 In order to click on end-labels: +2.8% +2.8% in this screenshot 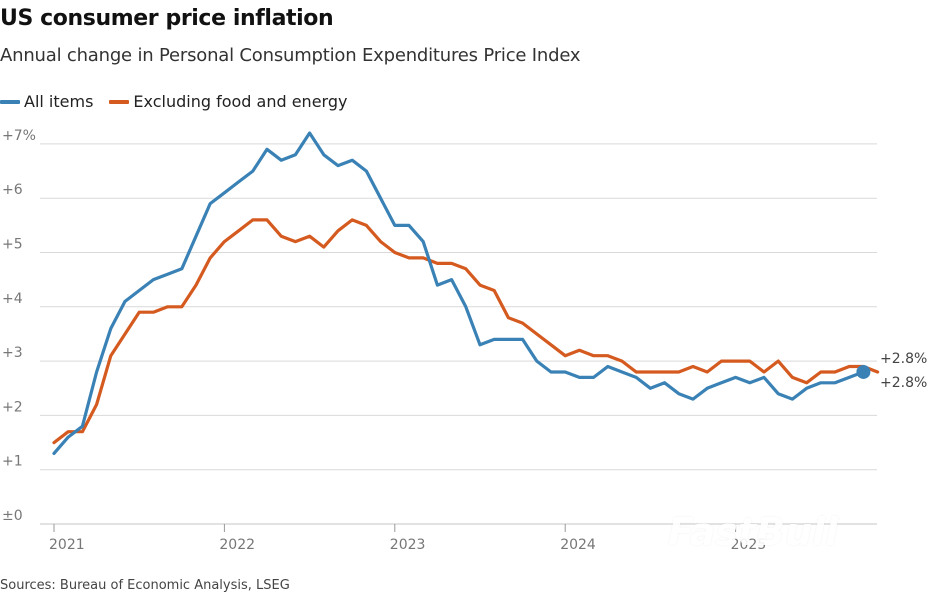, I will do `click(891, 371)`.